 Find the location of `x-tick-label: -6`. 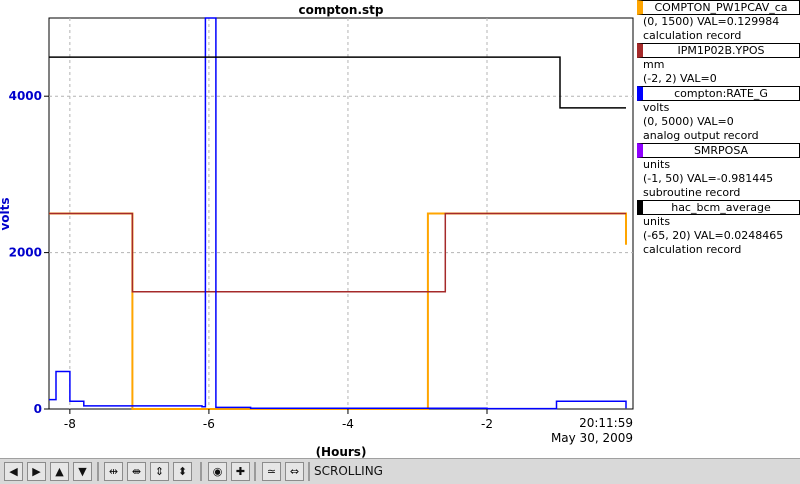

x-tick-label: -6 is located at coordinates (209, 424).